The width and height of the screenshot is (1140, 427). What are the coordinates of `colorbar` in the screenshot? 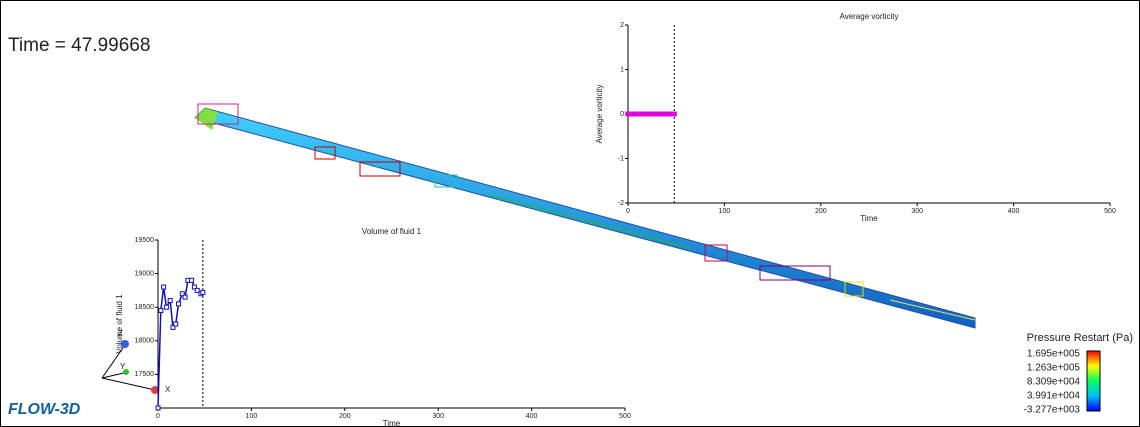 It's located at (1093, 381).